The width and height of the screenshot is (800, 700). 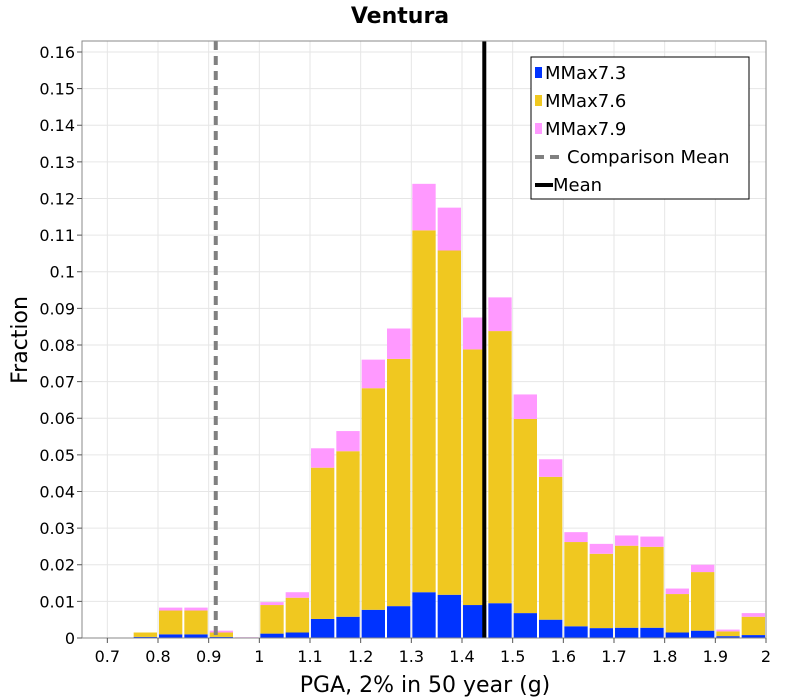 What do you see at coordinates (57, 382) in the screenshot?
I see `y-tick-label: 0.07` at bounding box center [57, 382].